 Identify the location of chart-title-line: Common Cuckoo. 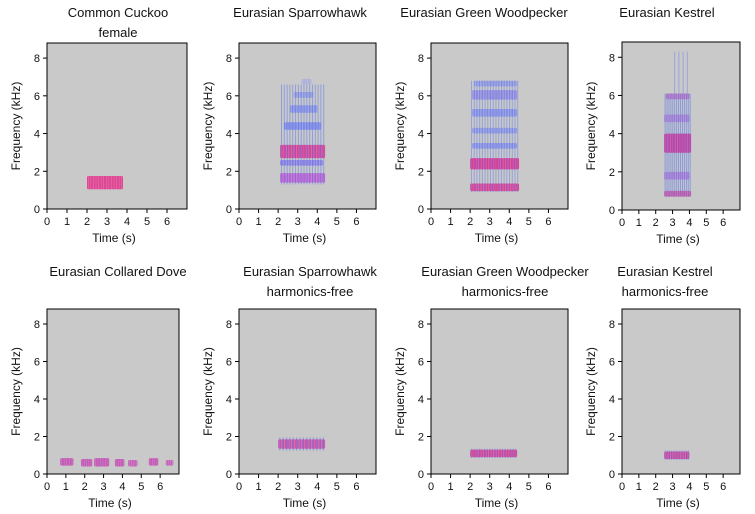
(118, 12).